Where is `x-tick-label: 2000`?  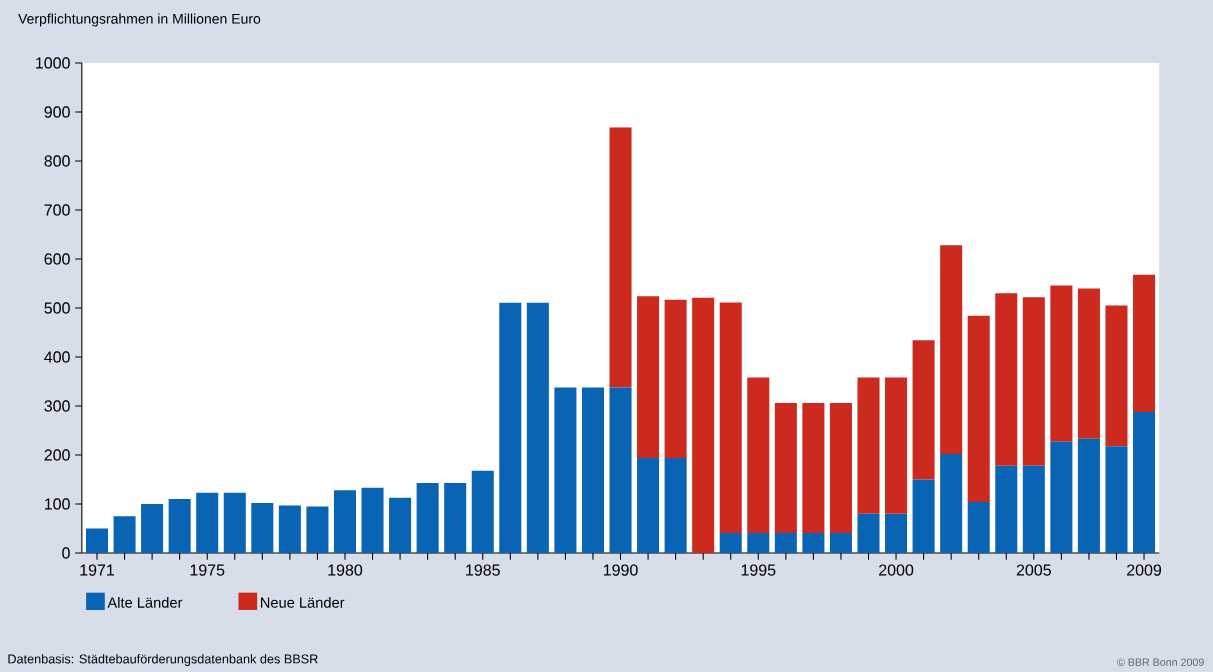
x-tick-label: 2000 is located at coordinates (896, 570).